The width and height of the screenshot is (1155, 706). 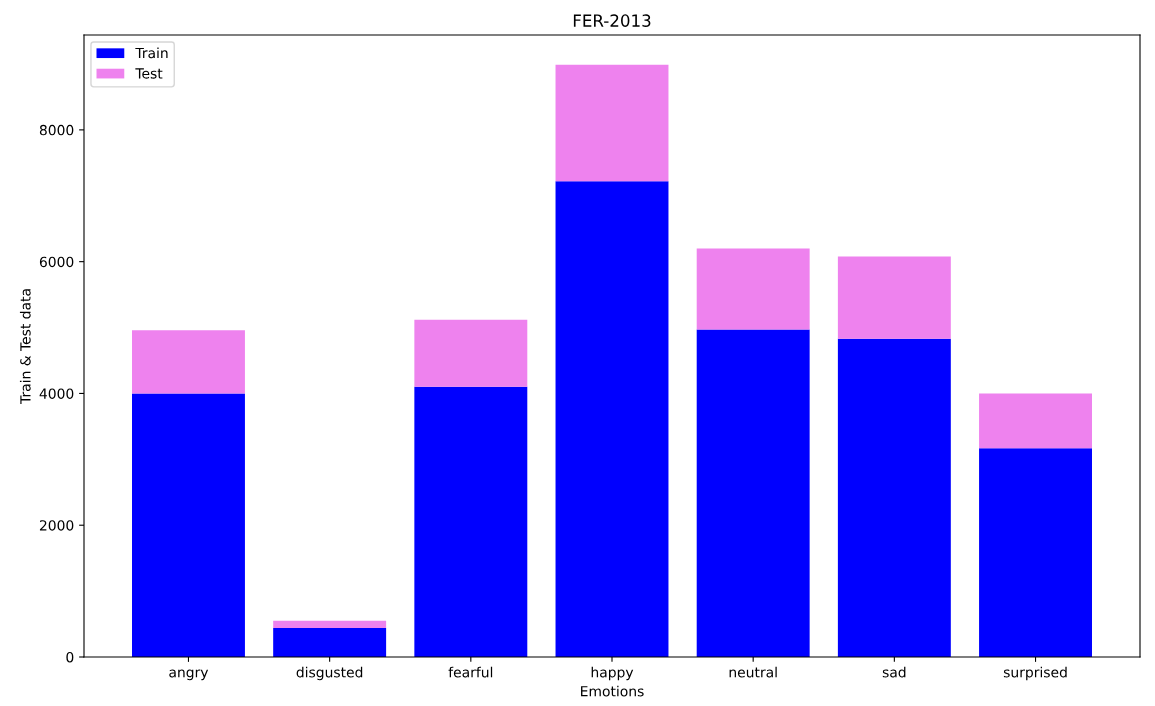 What do you see at coordinates (894, 672) in the screenshot?
I see `x-tick-label: sad` at bounding box center [894, 672].